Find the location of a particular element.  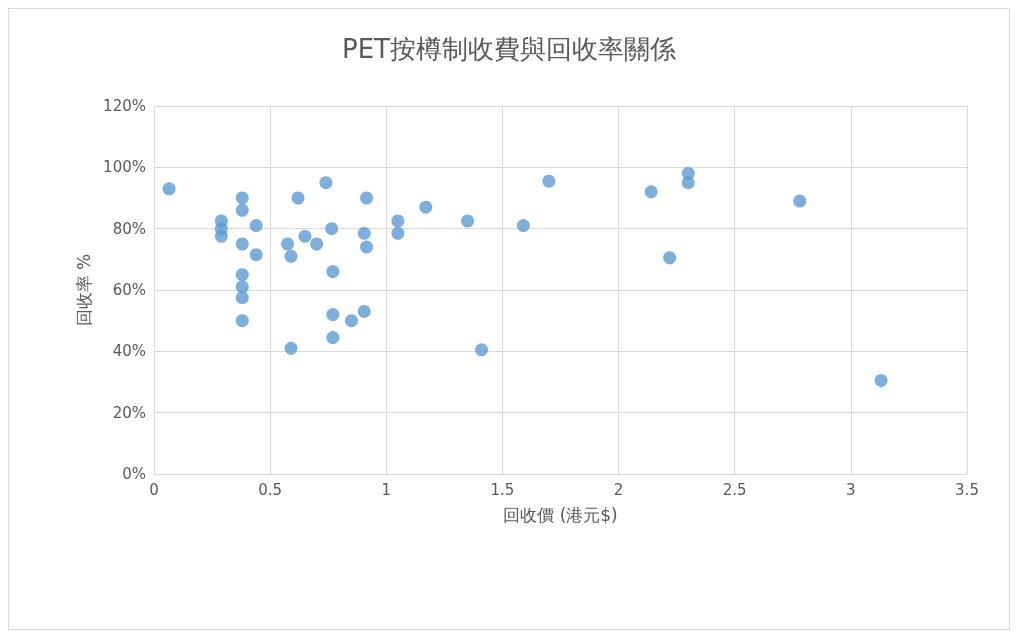

x-tick-label: 1 is located at coordinates (386, 489).